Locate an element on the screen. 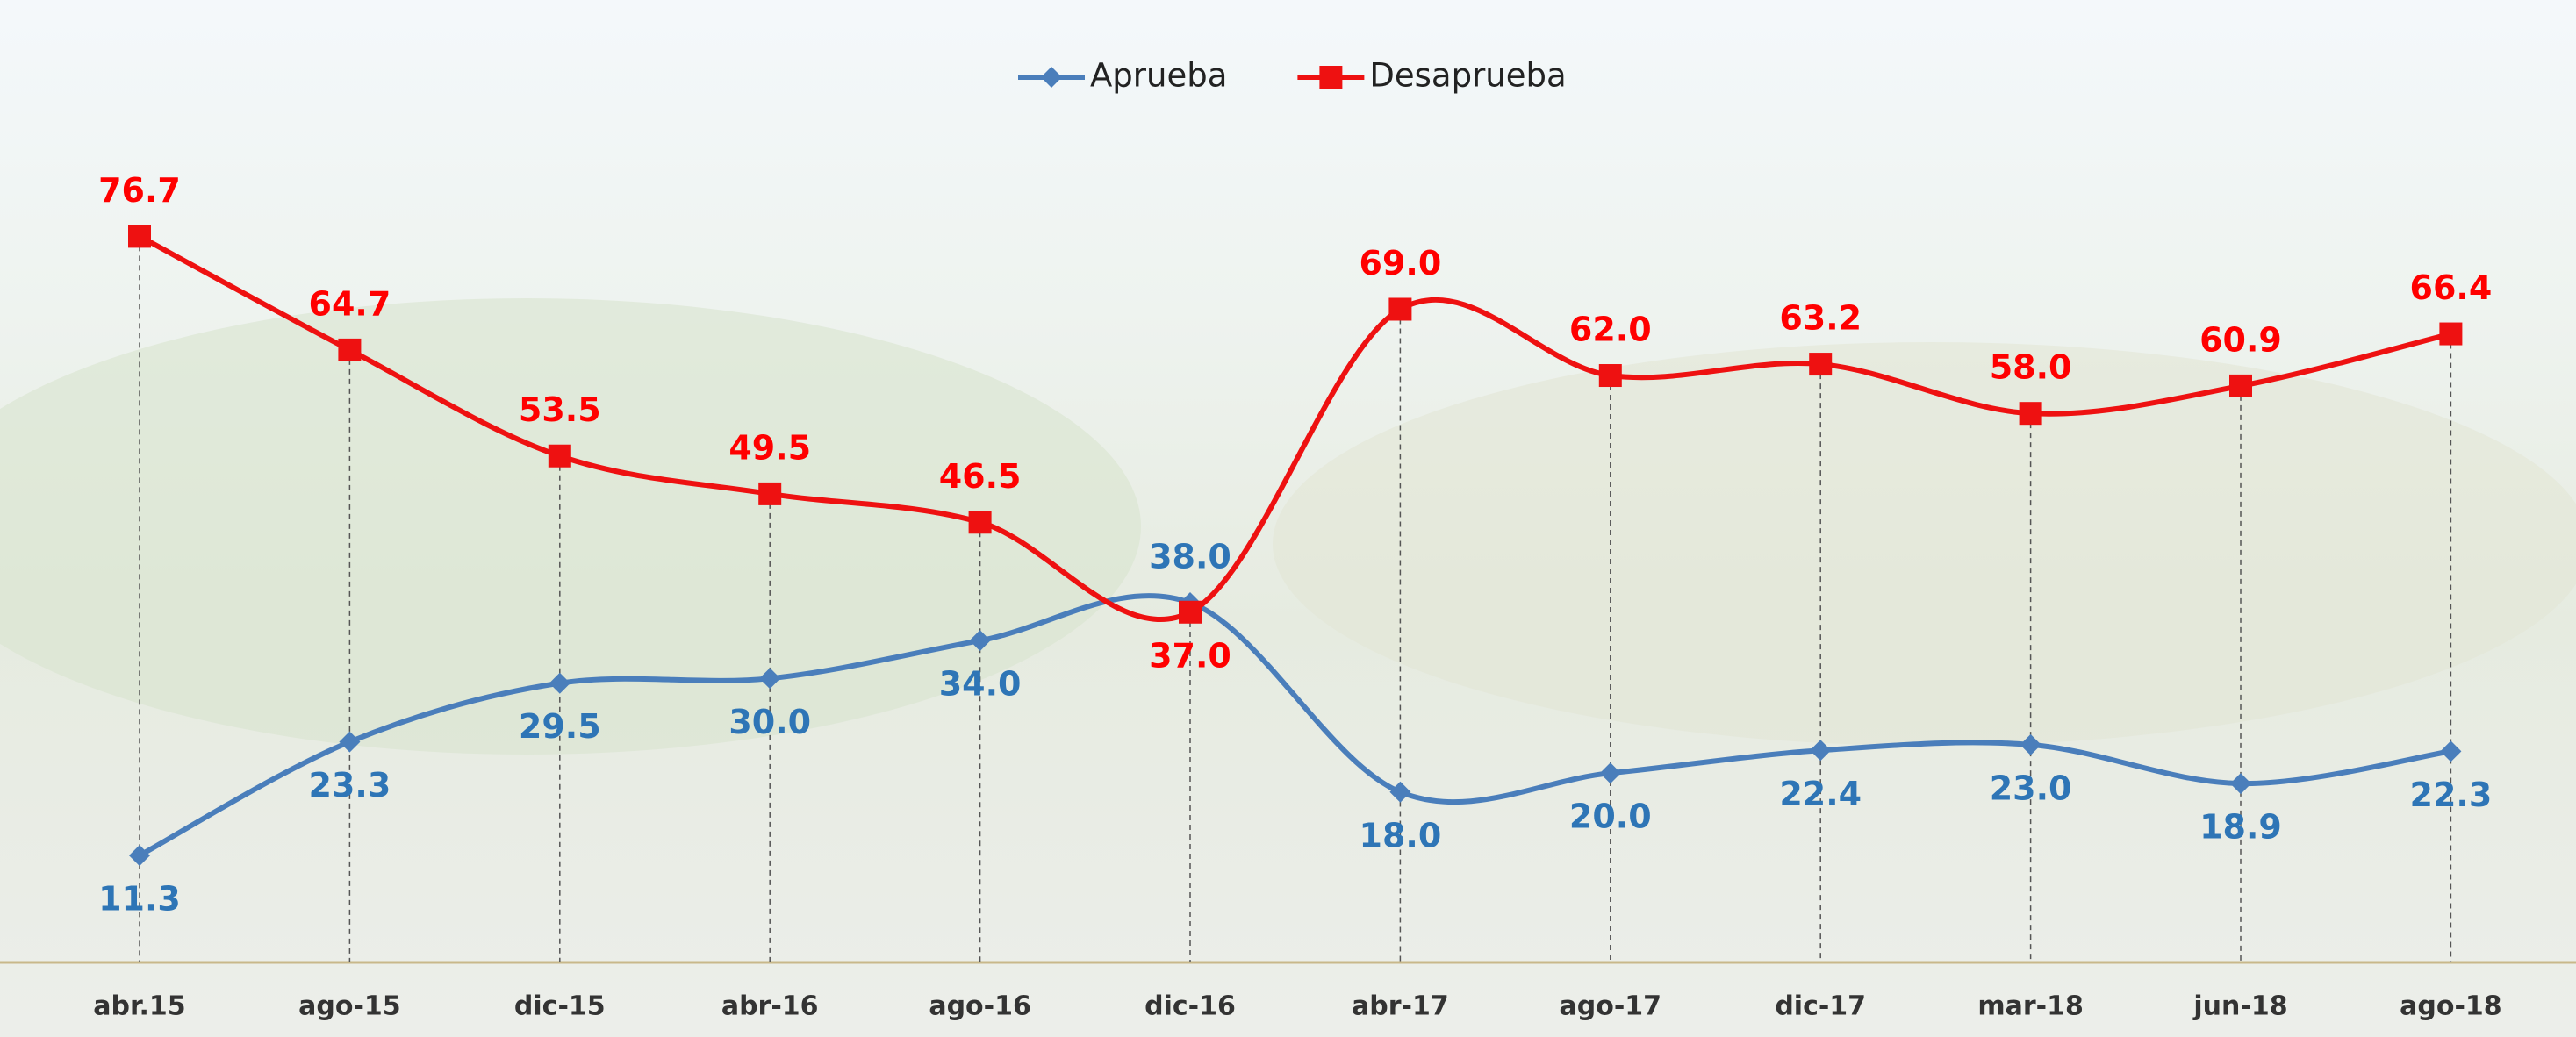  value-label: 18.9 is located at coordinates (2240, 827).